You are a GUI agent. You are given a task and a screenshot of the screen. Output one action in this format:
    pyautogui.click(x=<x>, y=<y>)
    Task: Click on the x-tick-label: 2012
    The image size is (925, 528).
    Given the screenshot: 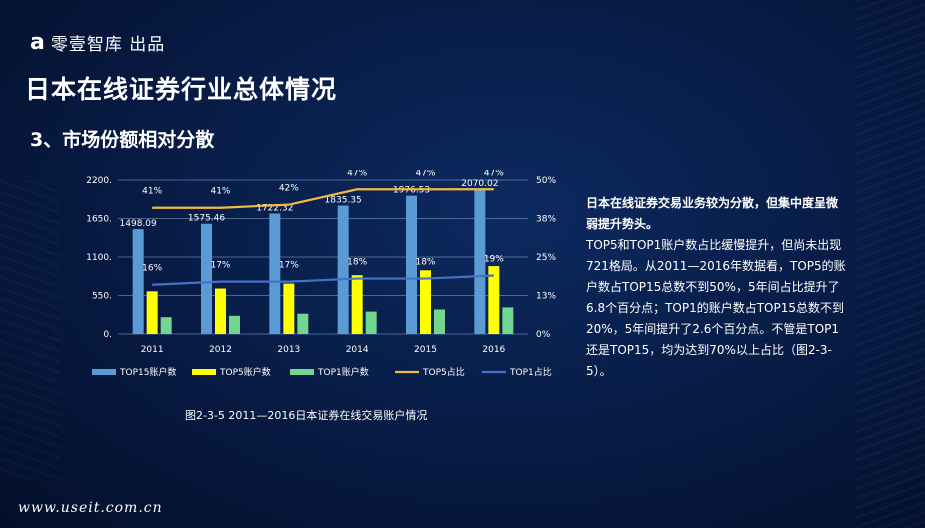 What is the action you would take?
    pyautogui.click(x=220, y=350)
    